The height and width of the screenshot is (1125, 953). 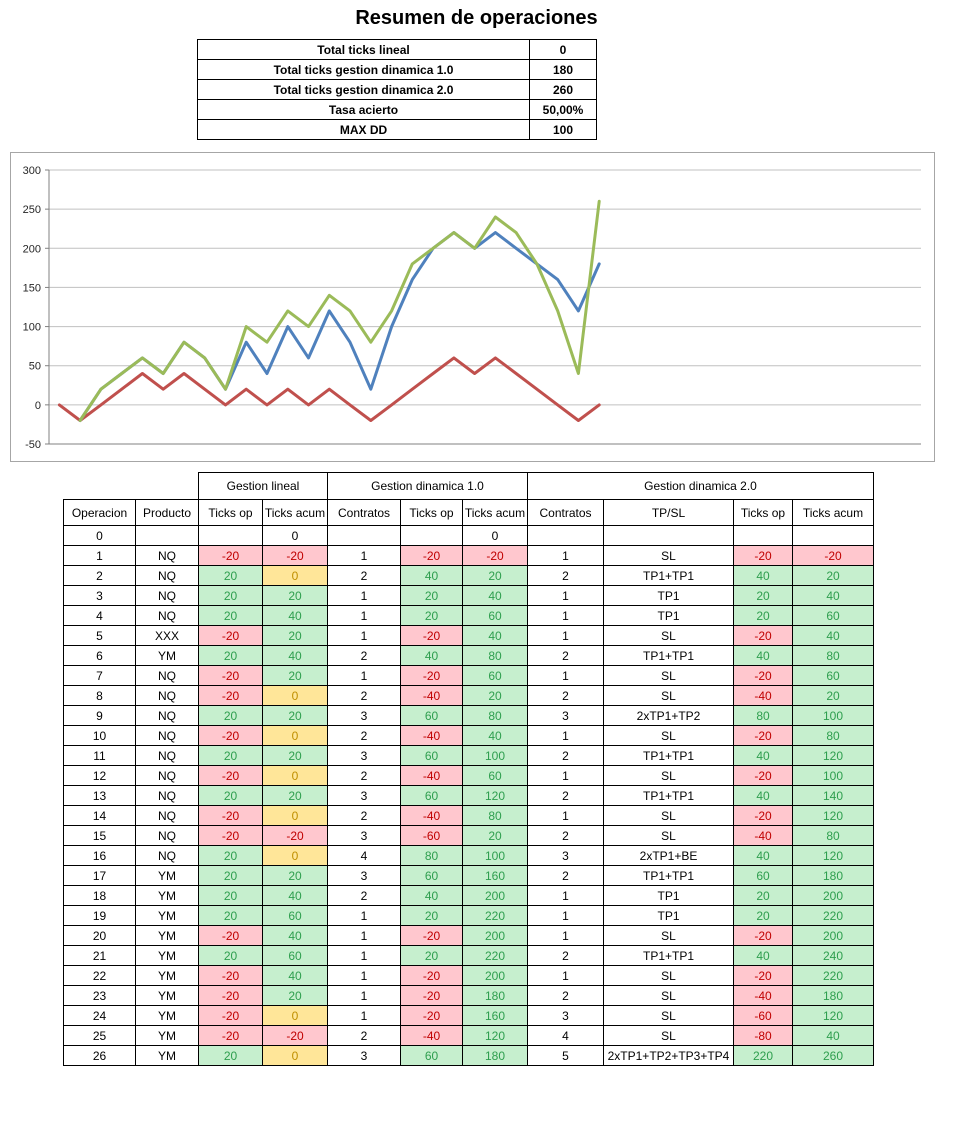 What do you see at coordinates (565, 1055) in the screenshot?
I see `table-cell: 5` at bounding box center [565, 1055].